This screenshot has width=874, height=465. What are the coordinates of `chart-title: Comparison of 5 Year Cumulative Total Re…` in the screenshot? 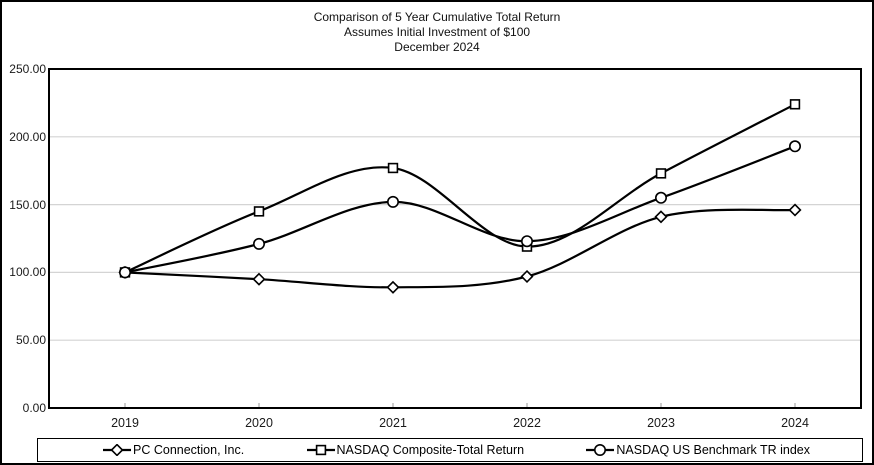 It's located at (437, 32).